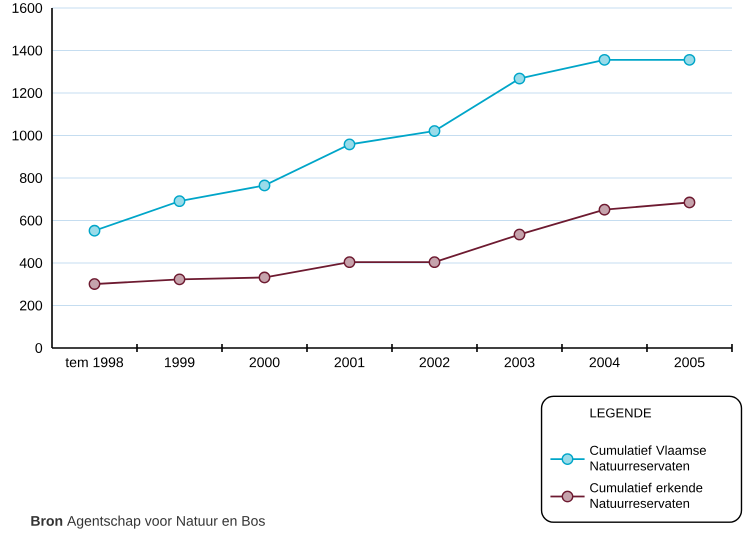 The width and height of the screenshot is (744, 537). What do you see at coordinates (27, 135) in the screenshot?
I see `y-tick-label: 1000` at bounding box center [27, 135].